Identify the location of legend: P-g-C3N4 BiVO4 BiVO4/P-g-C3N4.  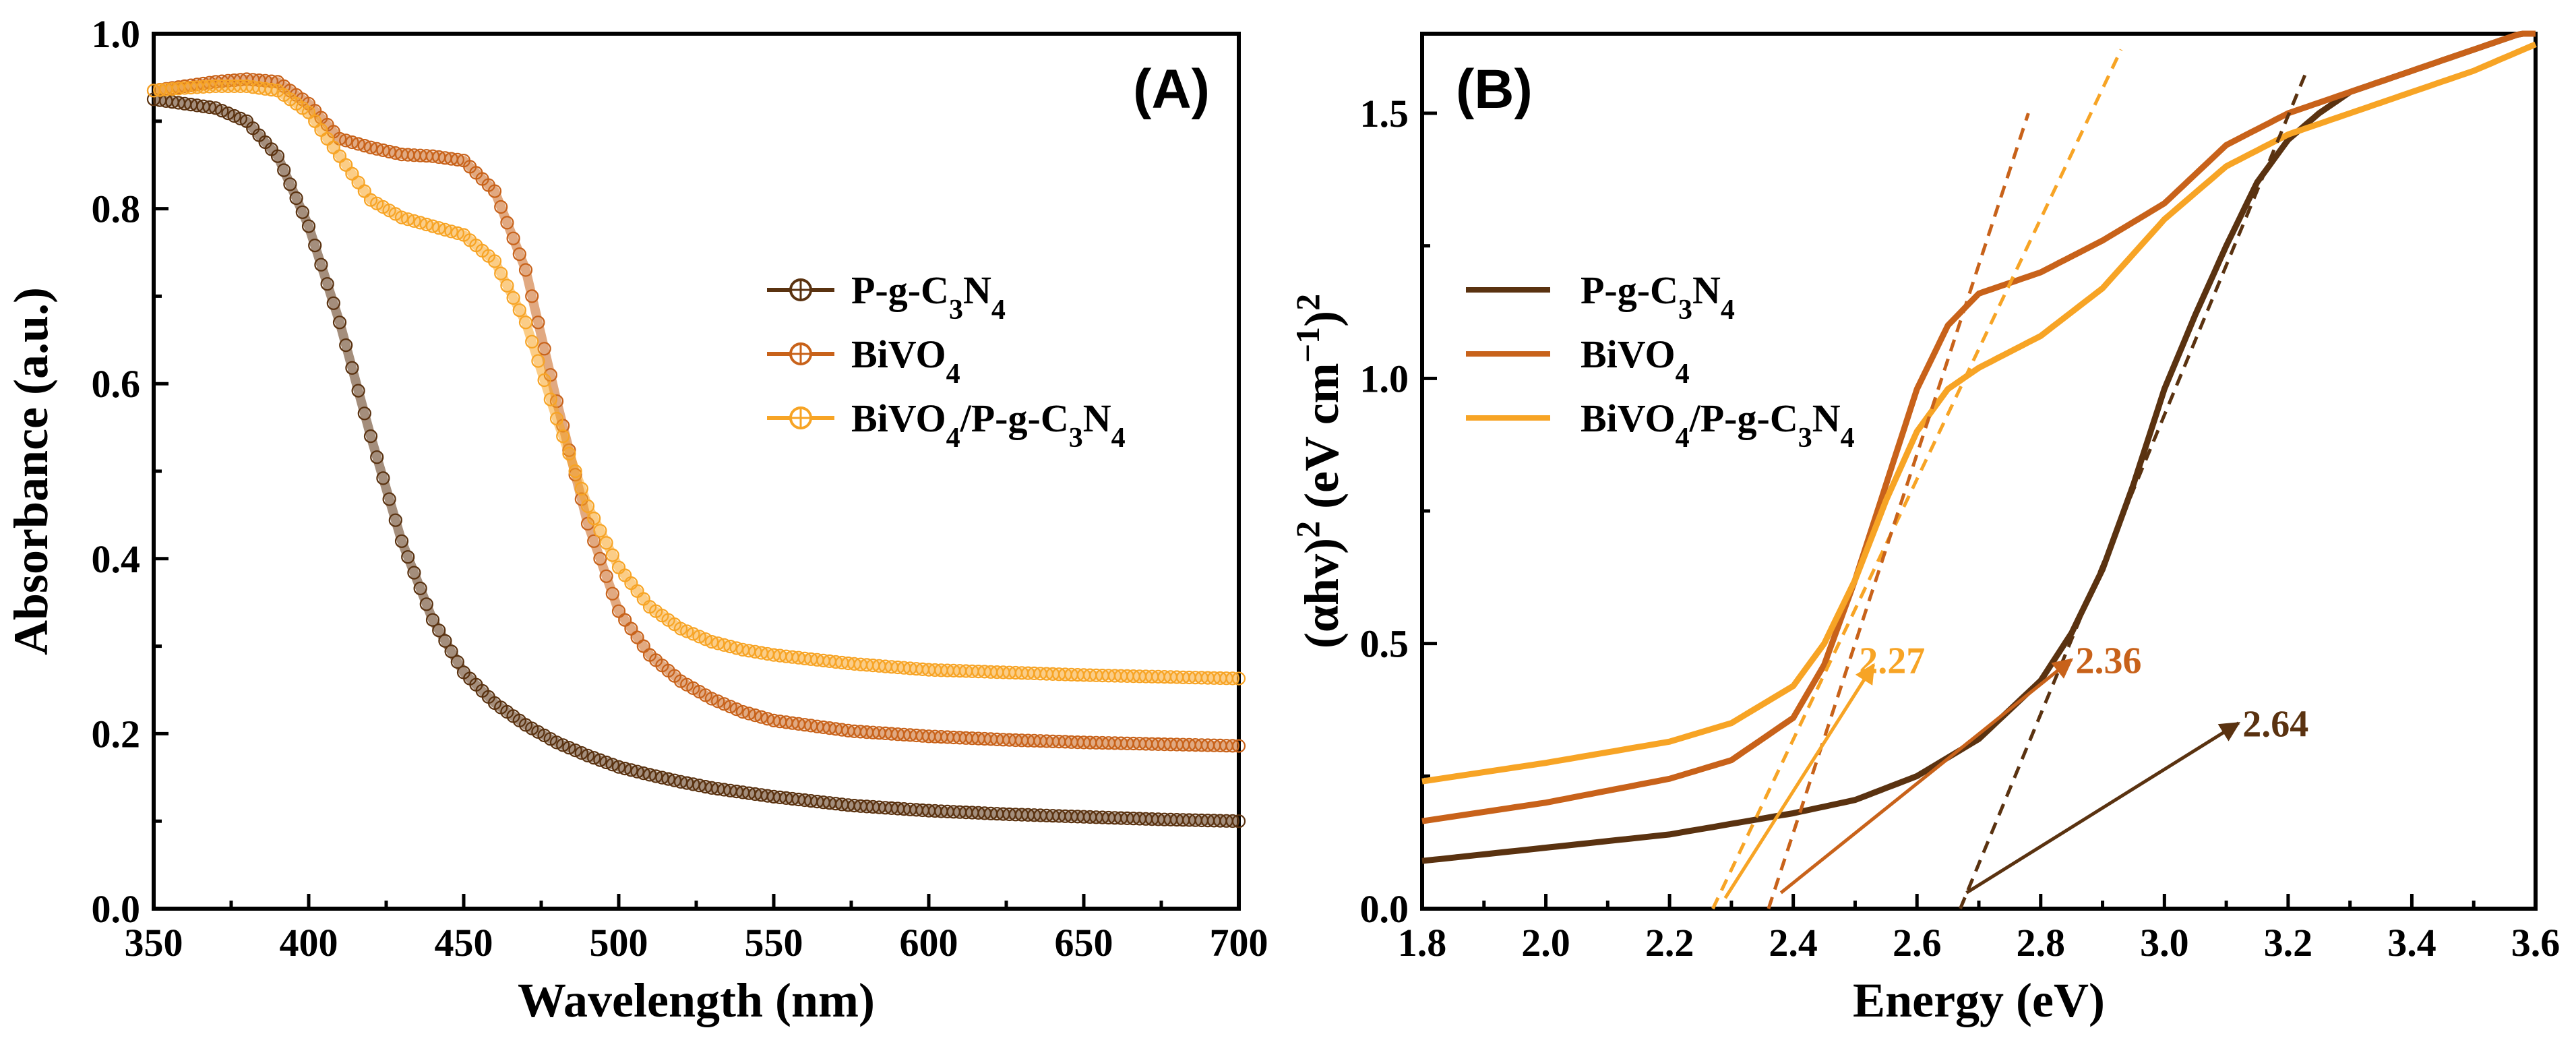
(1660, 361).